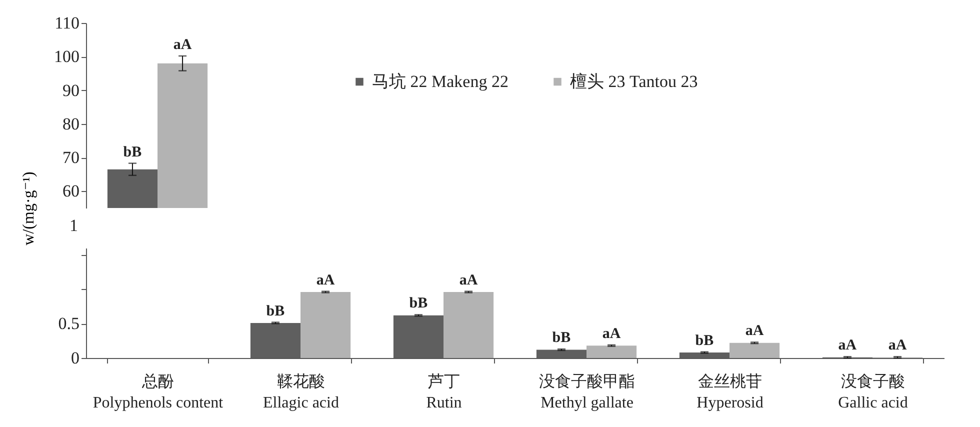 The image size is (980, 427). What do you see at coordinates (71, 158) in the screenshot?
I see `y-tick-label: 70` at bounding box center [71, 158].